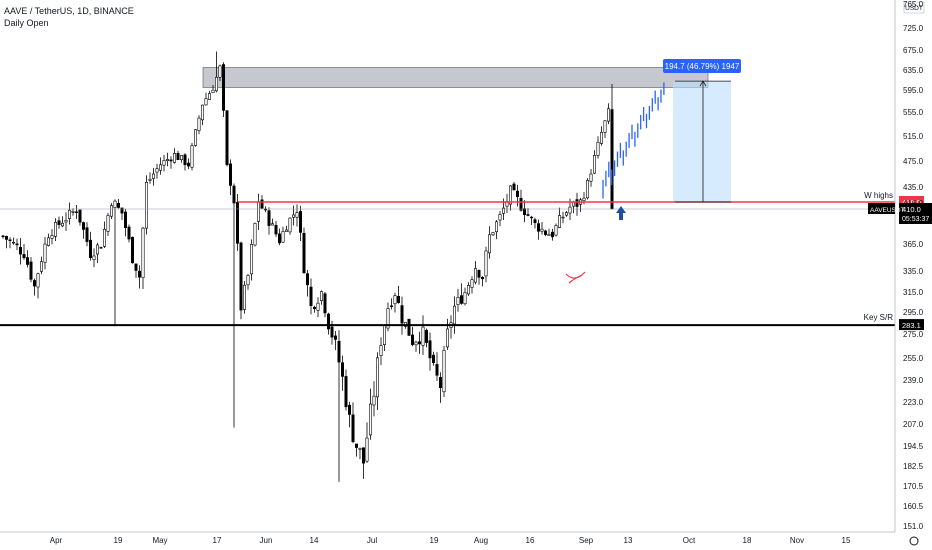 The width and height of the screenshot is (932, 550). What do you see at coordinates (913, 136) in the screenshot?
I see `price-tick: 515.0` at bounding box center [913, 136].